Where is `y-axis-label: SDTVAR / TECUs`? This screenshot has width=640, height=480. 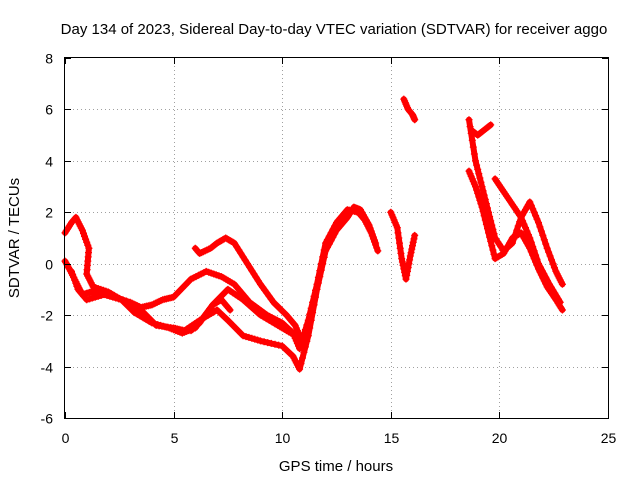
y-axis-label: SDTVAR / TECUs is located at coordinates (14, 238).